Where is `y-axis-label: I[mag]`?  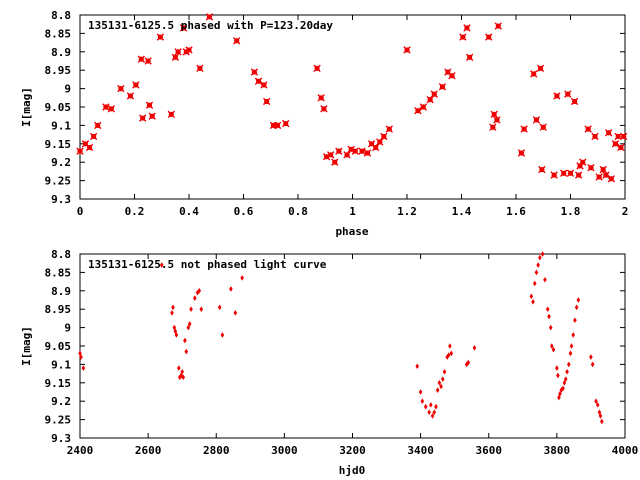
y-axis-label: I[mag] is located at coordinates (26, 107).